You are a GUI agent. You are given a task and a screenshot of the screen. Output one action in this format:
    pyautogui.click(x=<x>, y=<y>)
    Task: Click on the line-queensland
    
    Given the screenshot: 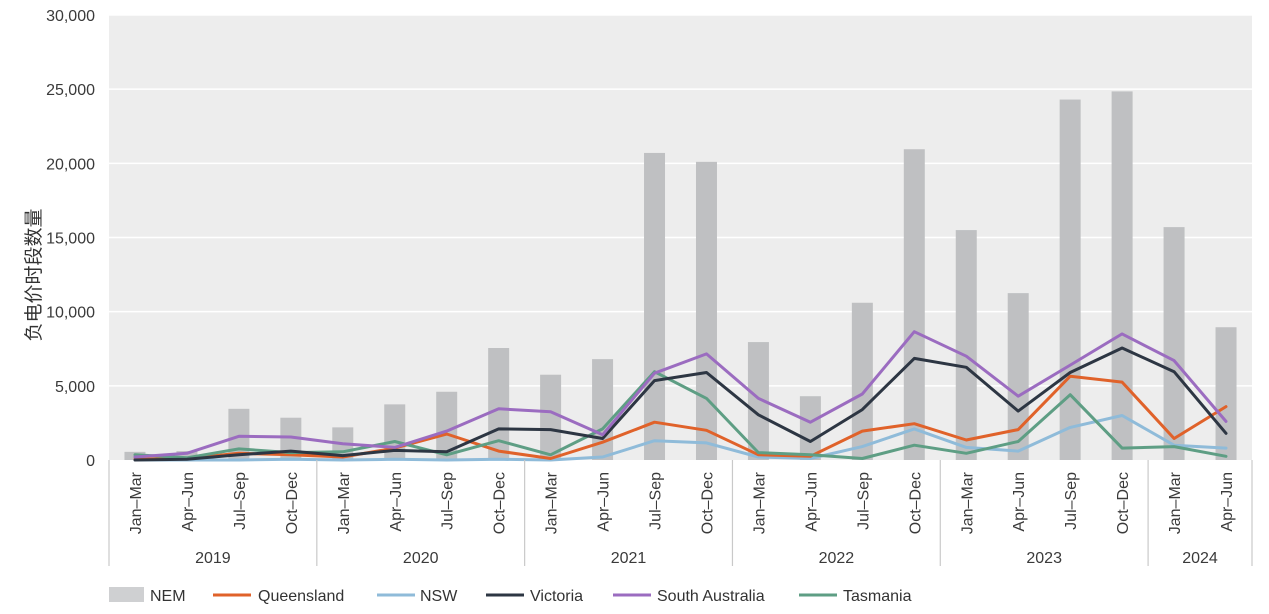 What is the action you would take?
    pyautogui.click(x=680, y=417)
    